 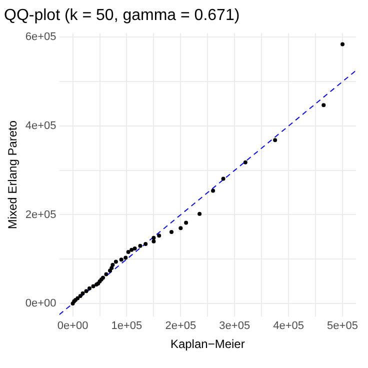 I want to click on y-tick-label: 4e+05, so click(x=40, y=126).